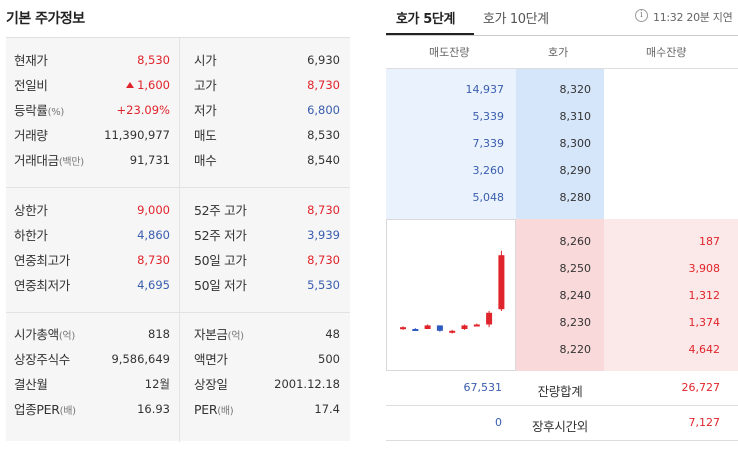  I want to click on info-row: 결산월 12월 상장일 2001.12.18, so click(178, 384).